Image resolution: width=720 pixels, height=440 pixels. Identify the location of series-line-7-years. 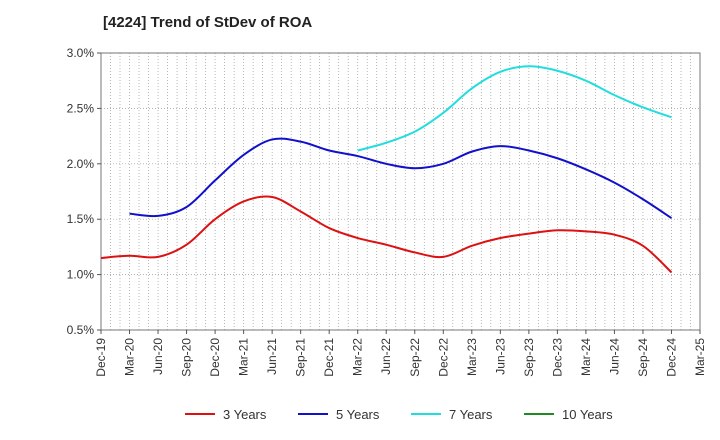
(514, 108).